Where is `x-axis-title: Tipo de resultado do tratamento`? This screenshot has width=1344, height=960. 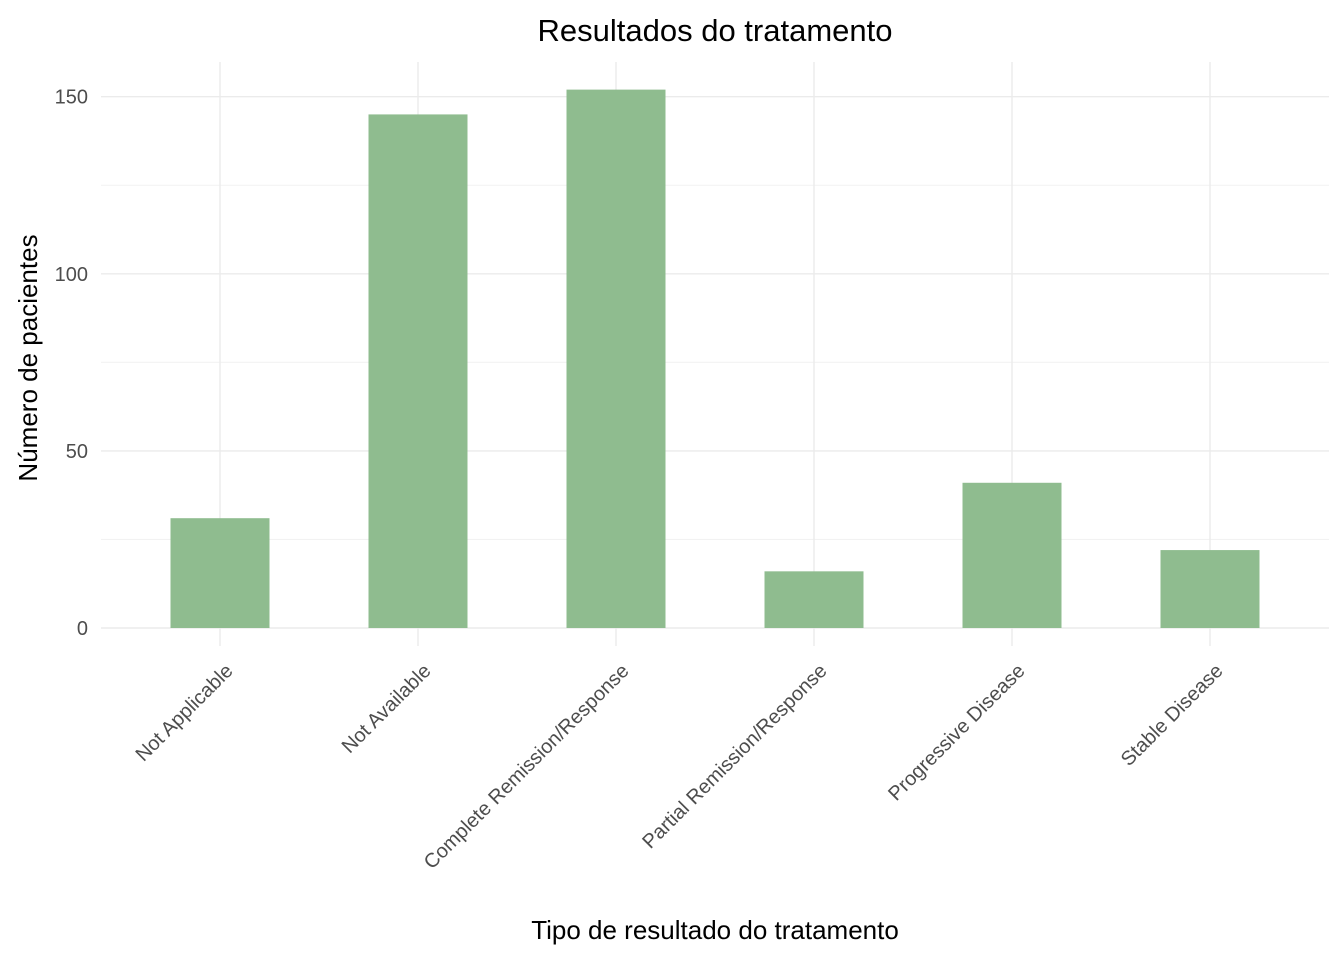
x-axis-title: Tipo de resultado do tratamento is located at coordinates (715, 930).